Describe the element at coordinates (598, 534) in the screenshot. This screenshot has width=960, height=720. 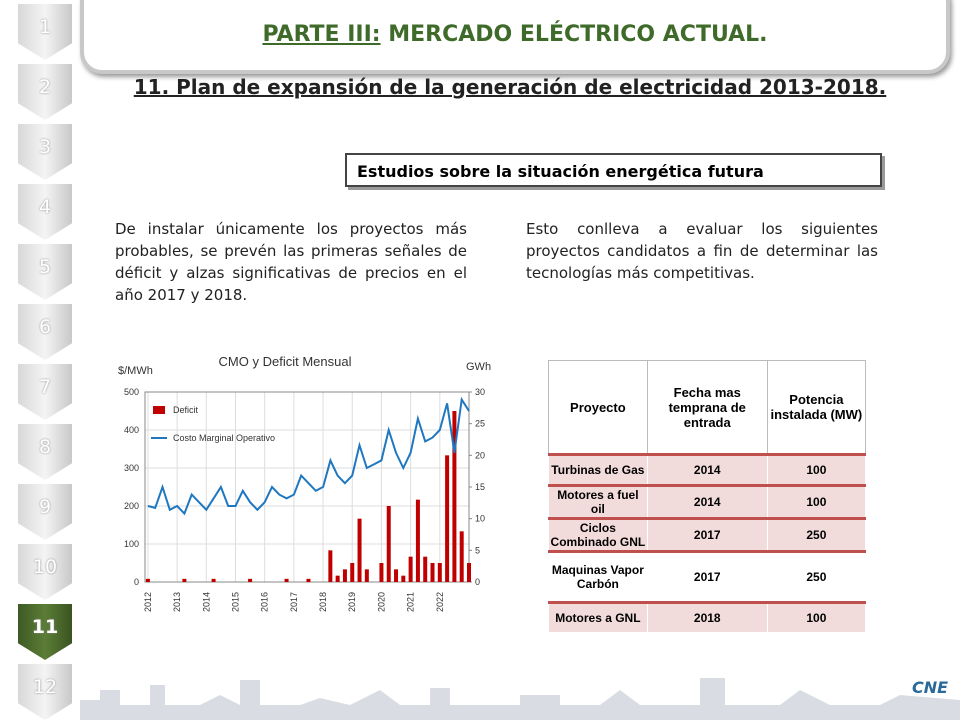
I see `cell: Ciclos Combinado GNL` at that location.